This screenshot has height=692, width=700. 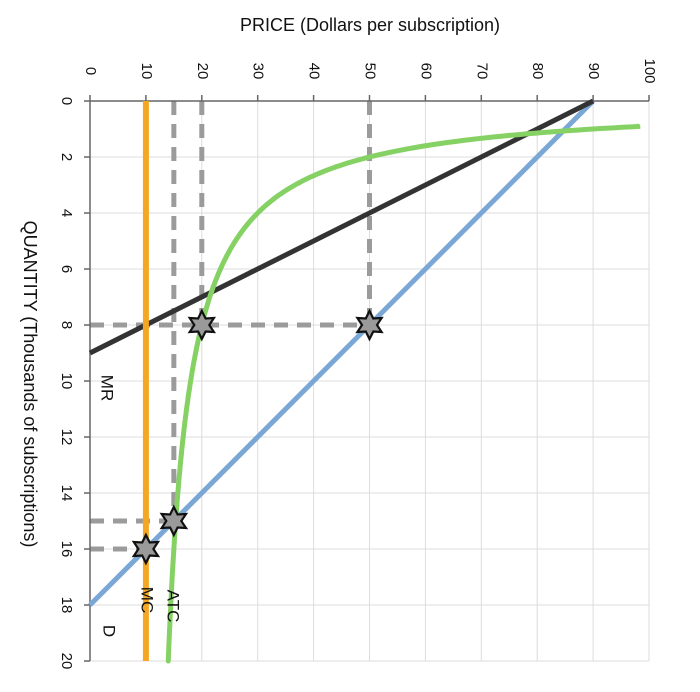 What do you see at coordinates (258, 71) in the screenshot?
I see `price-tick-label: 30` at bounding box center [258, 71].